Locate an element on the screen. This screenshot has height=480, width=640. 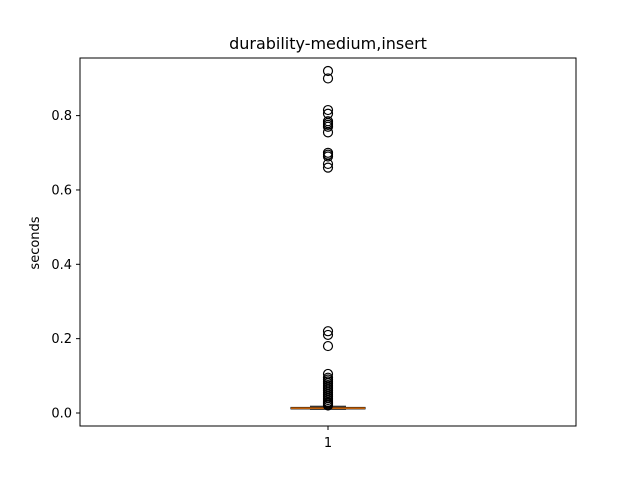
y-tick-label: 0.8 is located at coordinates (61, 116).